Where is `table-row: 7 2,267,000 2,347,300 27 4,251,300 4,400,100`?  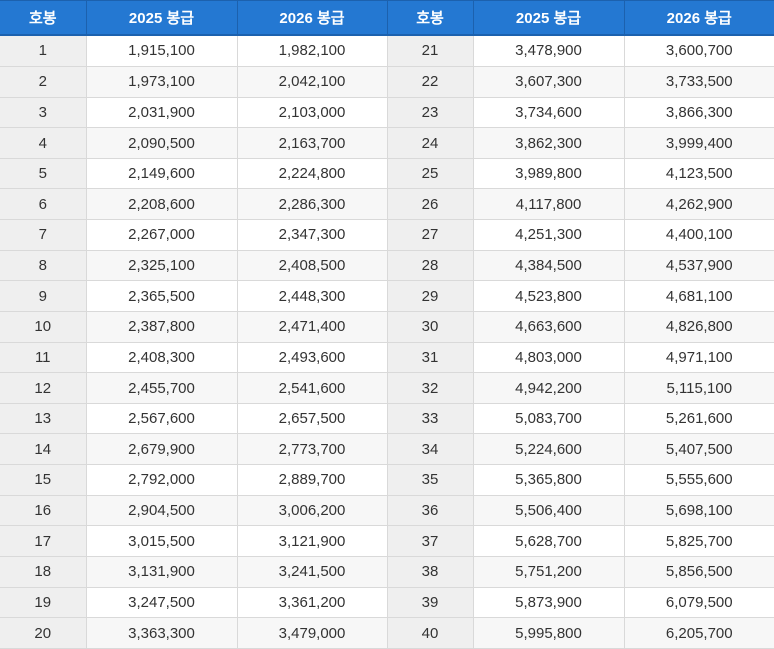 table-row: 7 2,267,000 2,347,300 27 4,251,300 4,400,100 is located at coordinates (387, 235).